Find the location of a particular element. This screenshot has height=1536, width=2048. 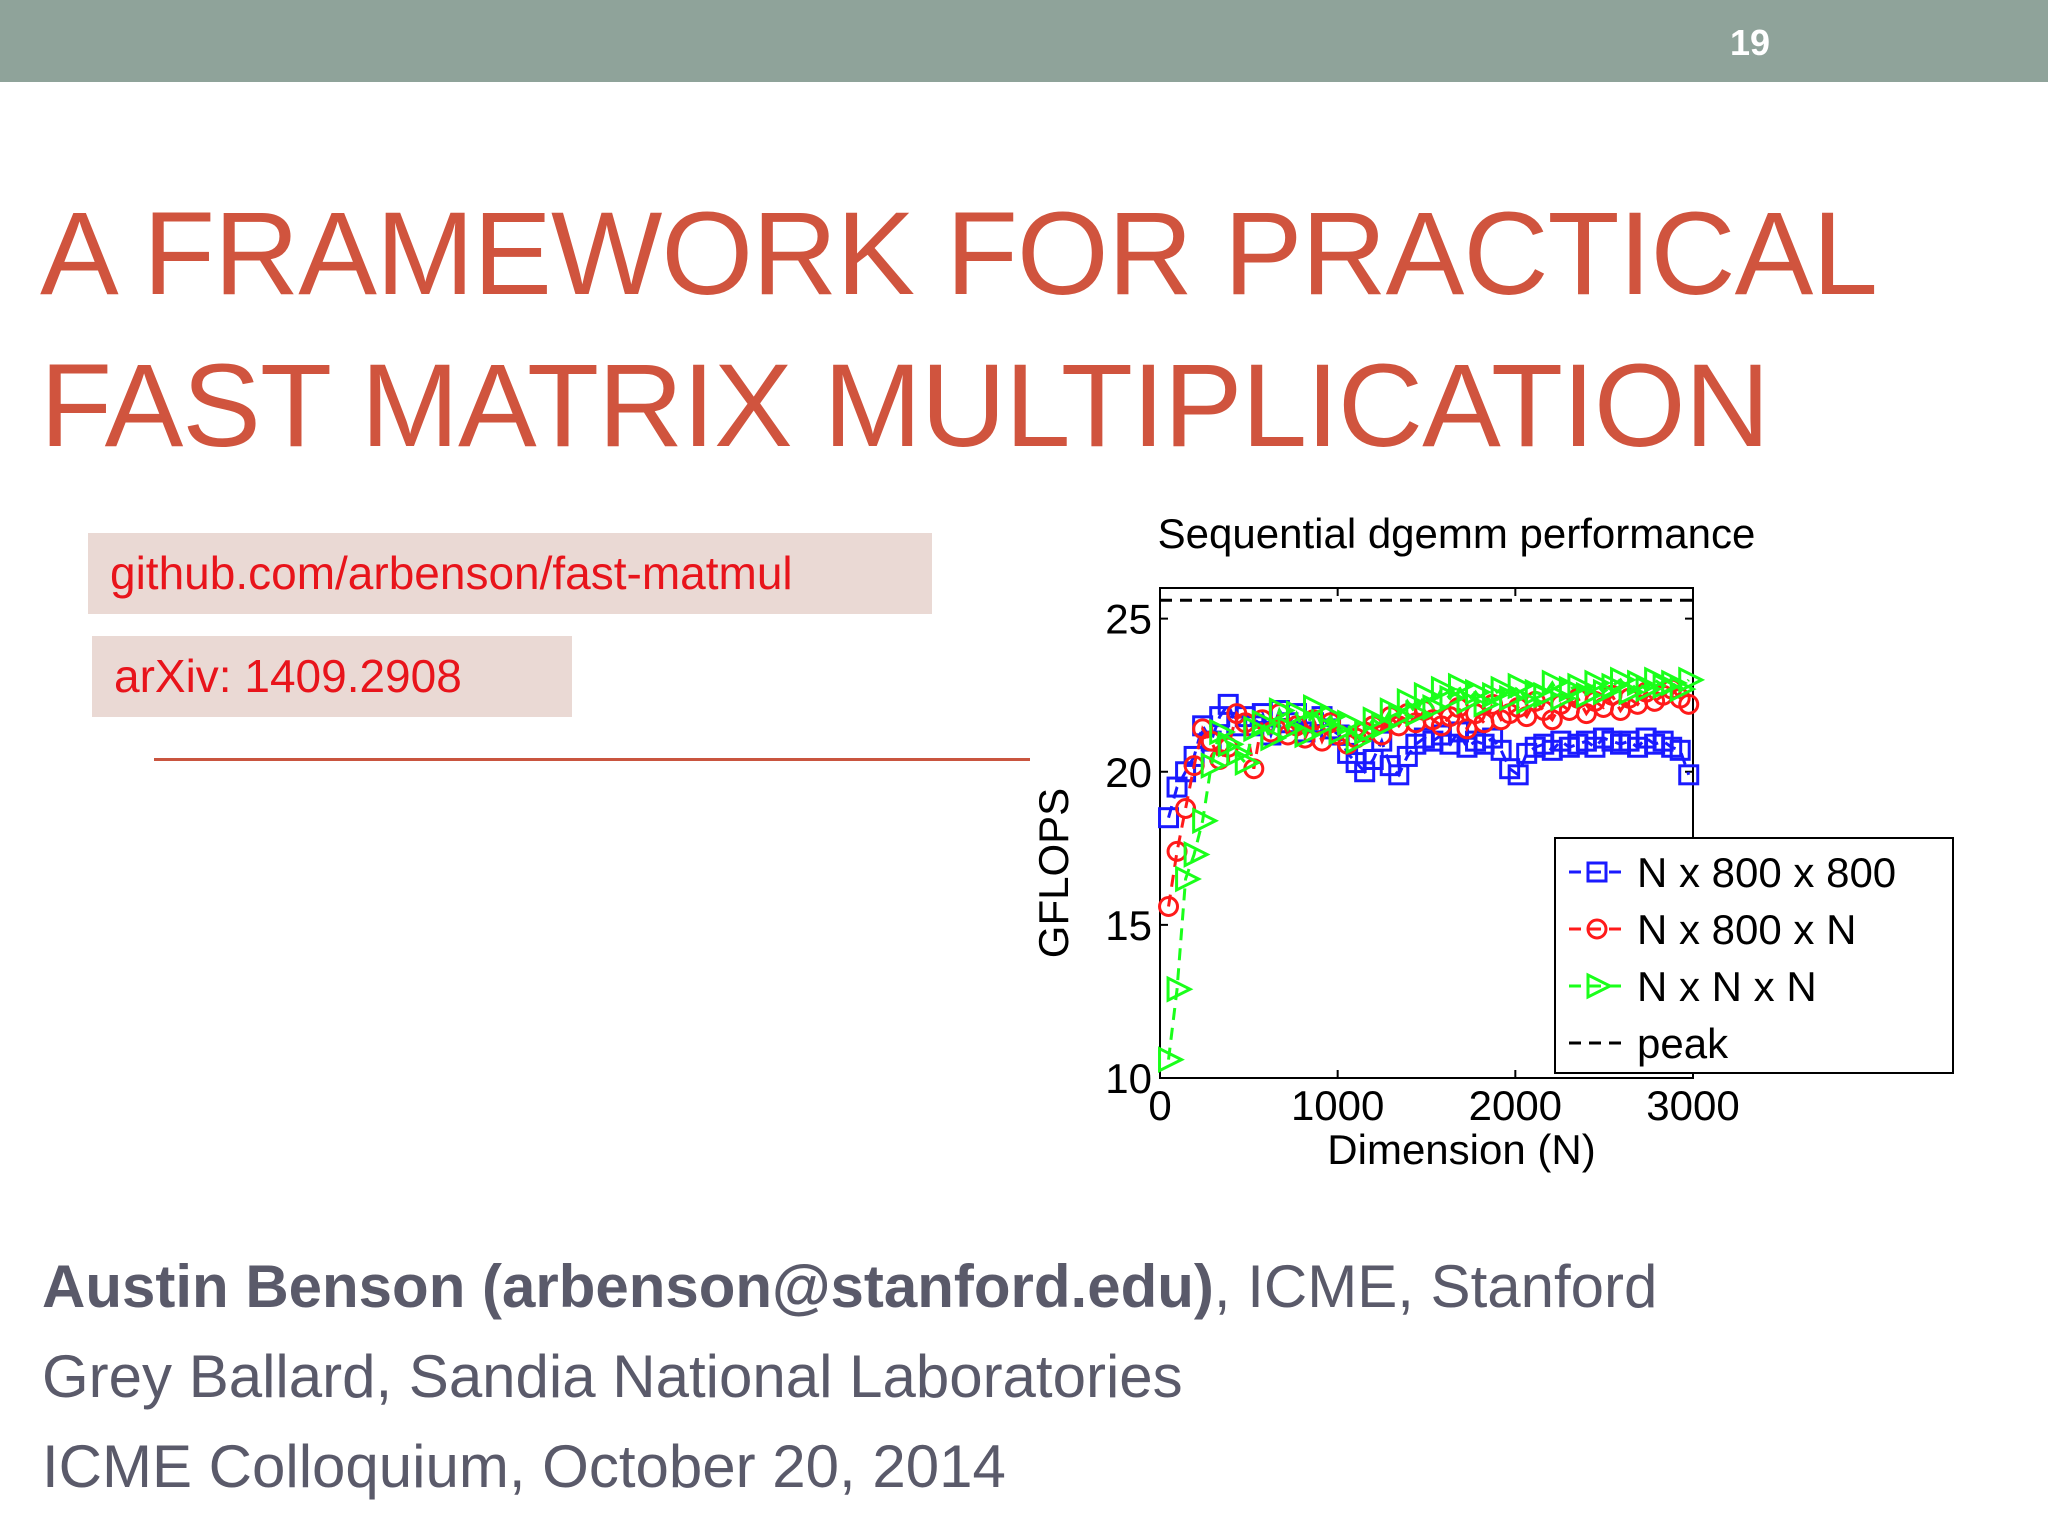

slide-title-line-1: A FRAMEWORK FOR PRACTICAL is located at coordinates (959, 254).